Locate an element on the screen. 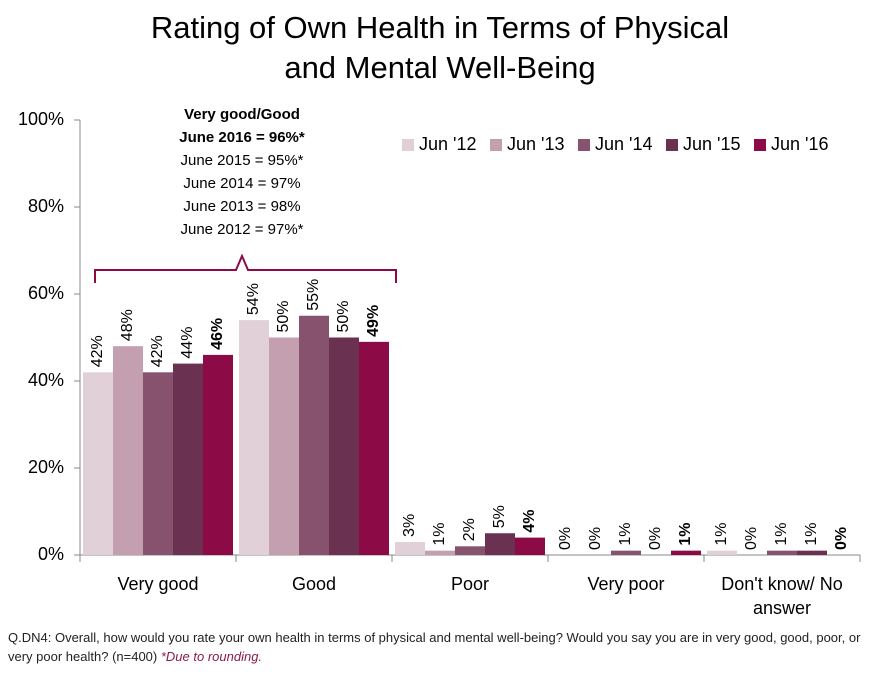 This screenshot has height=674, width=875. value-label: 4% is located at coordinates (529, 520).